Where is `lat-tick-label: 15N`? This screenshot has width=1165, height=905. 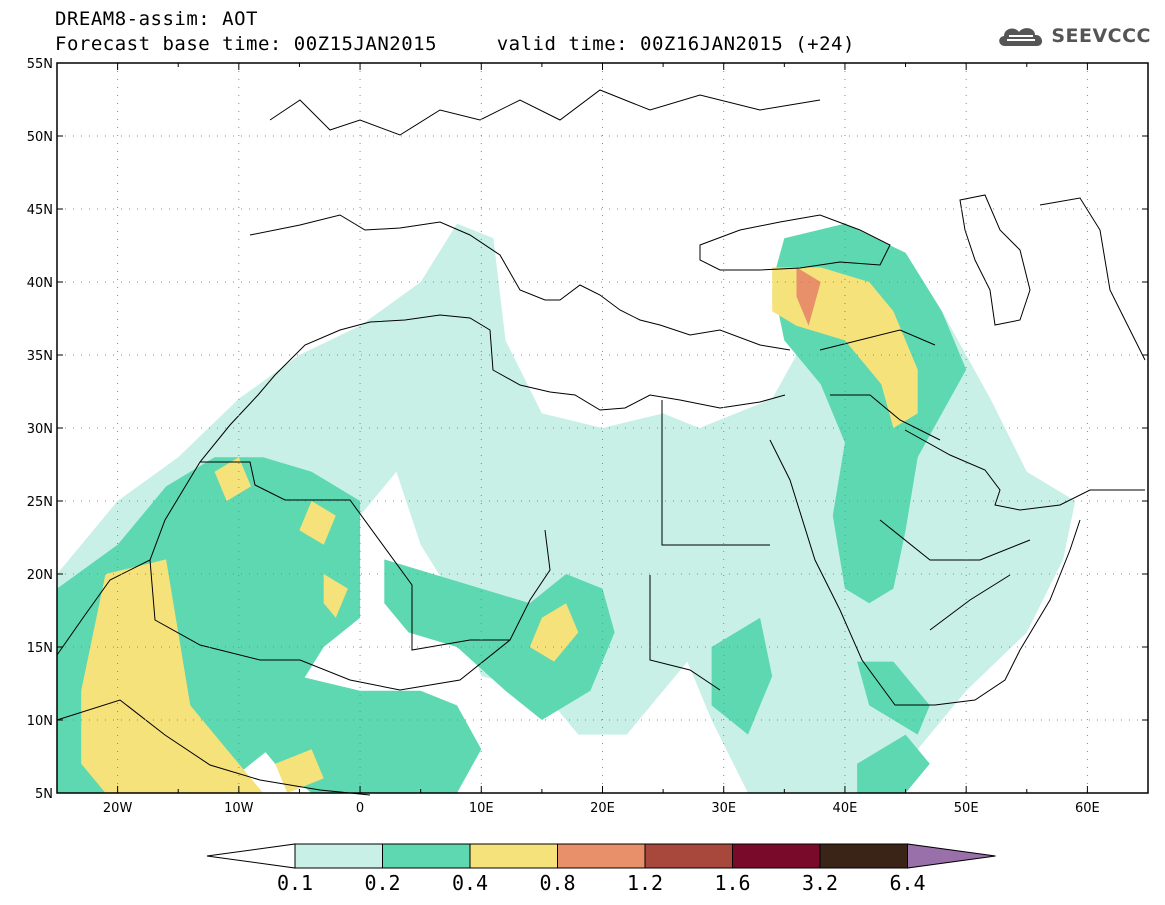
lat-tick-label: 15N is located at coordinates (40, 648).